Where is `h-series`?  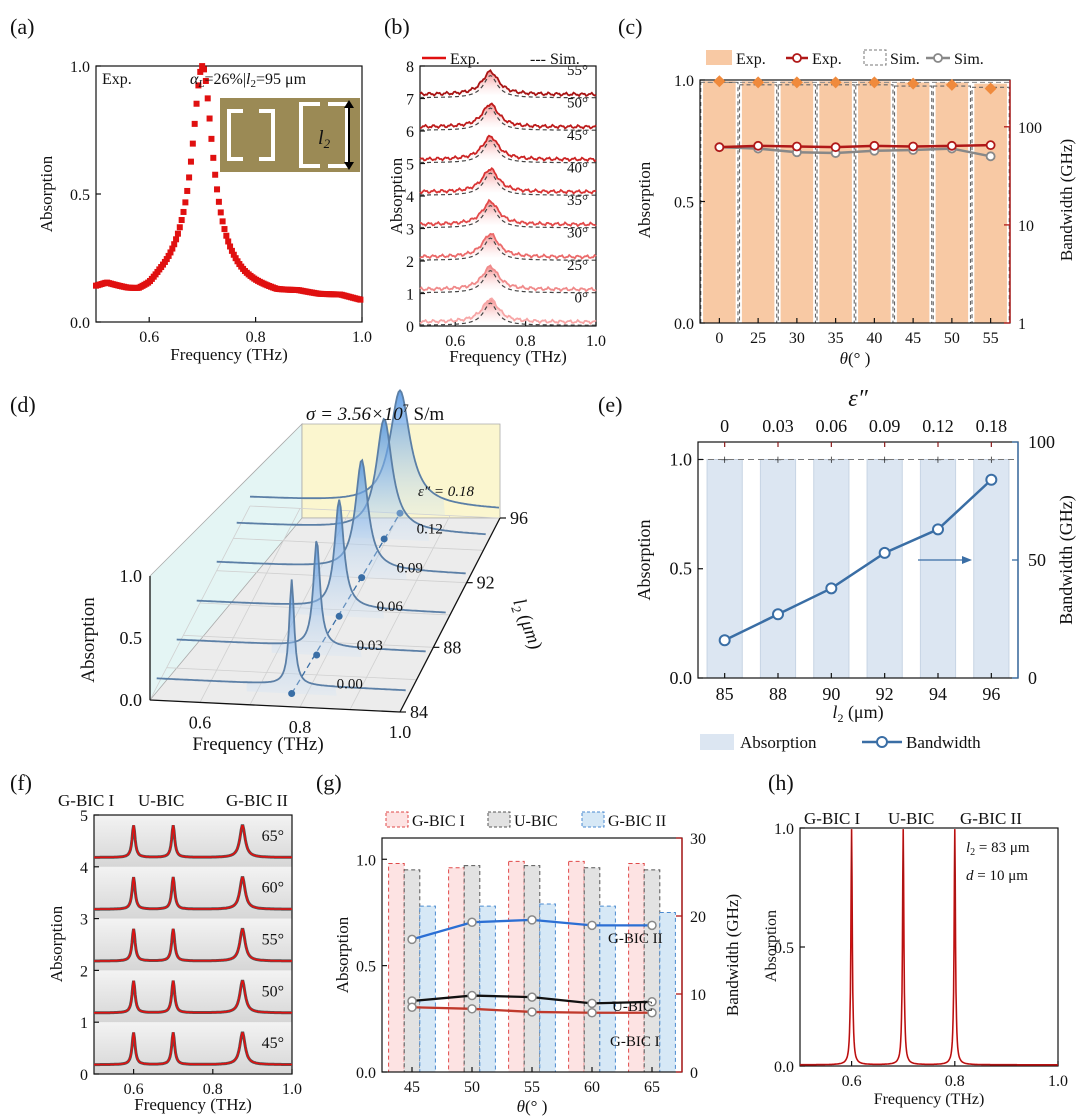 h-series is located at coordinates (929, 947).